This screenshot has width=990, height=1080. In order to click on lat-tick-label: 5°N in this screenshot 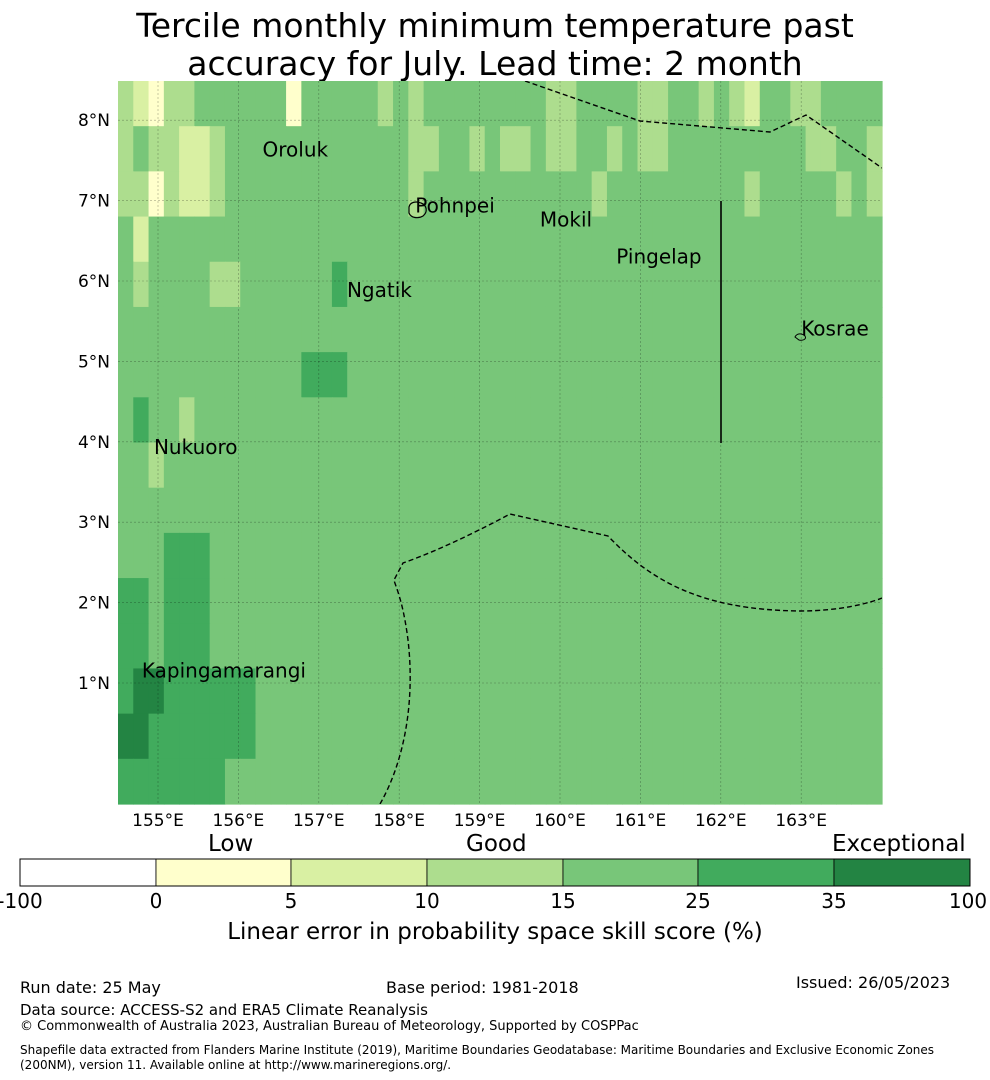, I will do `click(94, 362)`.